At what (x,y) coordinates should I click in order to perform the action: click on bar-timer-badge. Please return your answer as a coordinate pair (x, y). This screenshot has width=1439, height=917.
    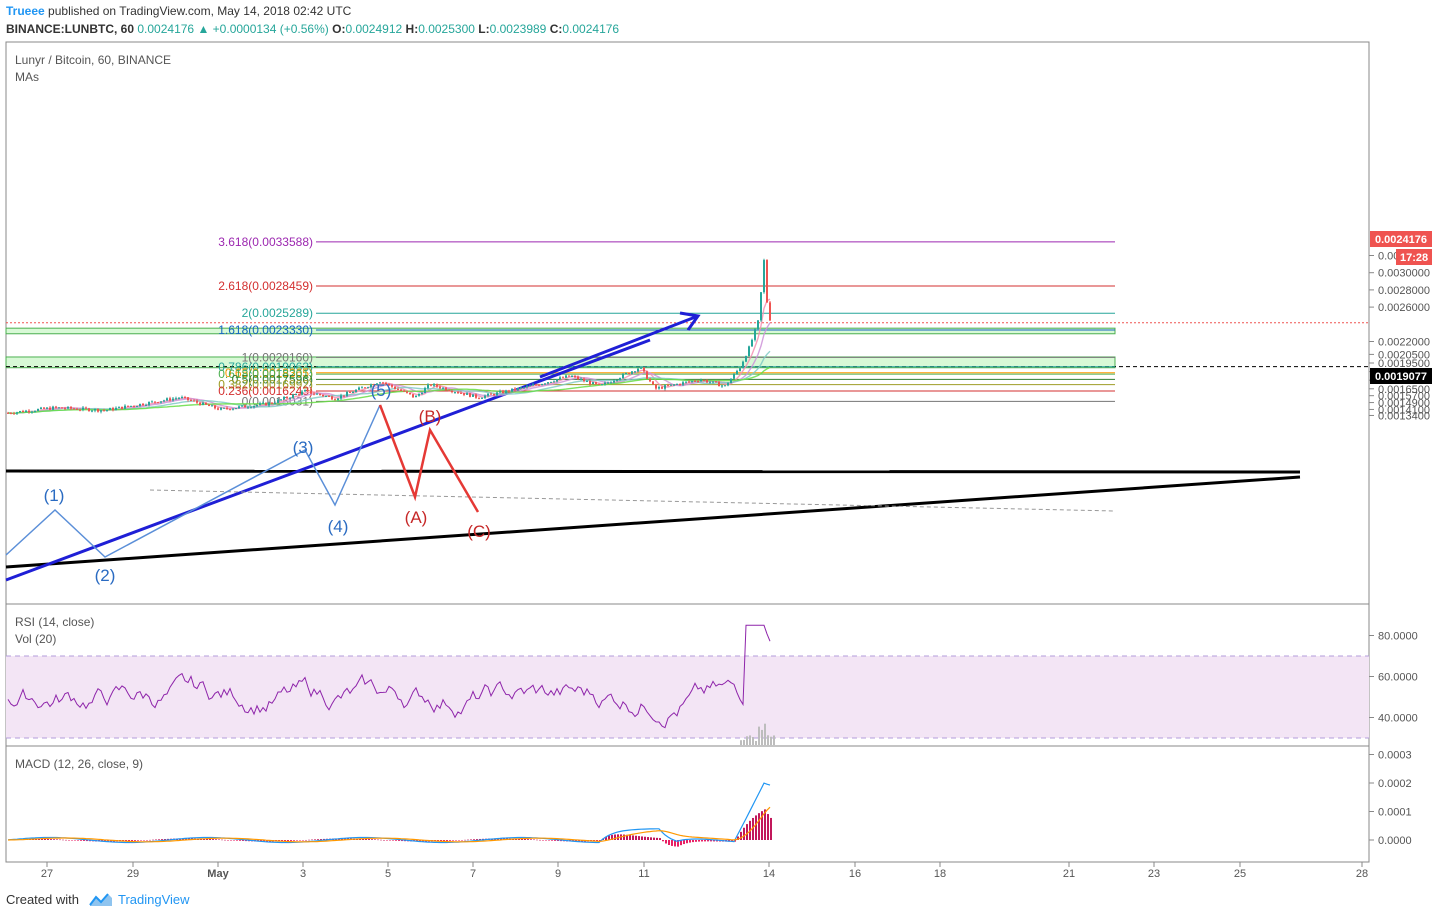
    Looking at the image, I should click on (1414, 257).